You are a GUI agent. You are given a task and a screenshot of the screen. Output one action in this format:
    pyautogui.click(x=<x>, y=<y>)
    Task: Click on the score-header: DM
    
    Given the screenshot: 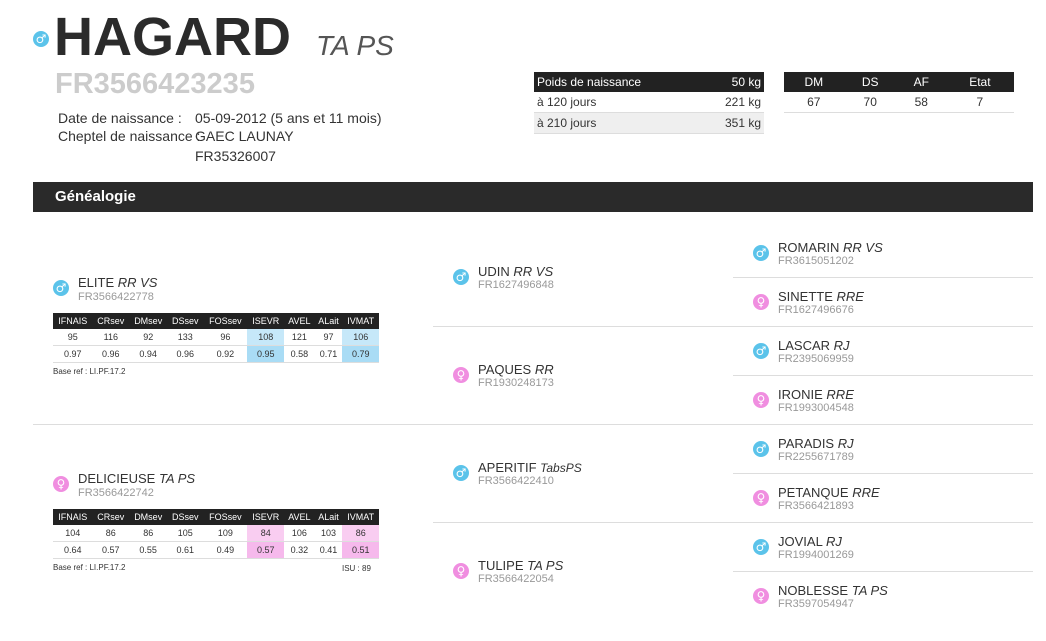 What is the action you would take?
    pyautogui.click(x=814, y=82)
    